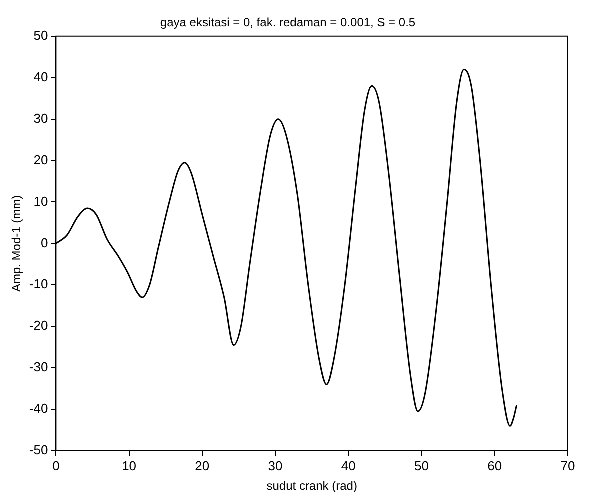 Image resolution: width=596 pixels, height=504 pixels. Describe the element at coordinates (288, 23) in the screenshot. I see `chart-title: gaya eksitasi = 0, fak. redaman = 0.001, S = 0.5` at that location.